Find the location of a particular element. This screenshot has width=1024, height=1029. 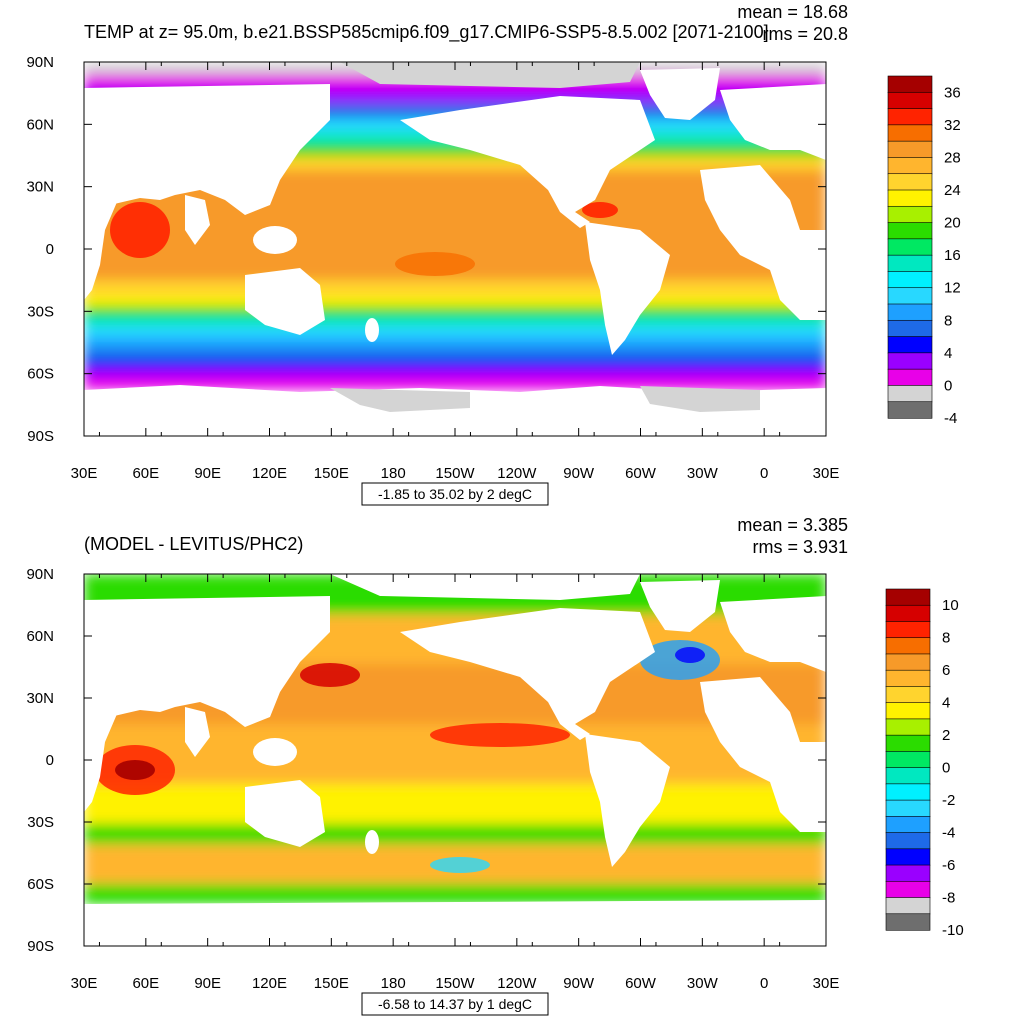

bottom-range-label: -6.58 to 14.37 by 1 degC is located at coordinates (455, 1004).